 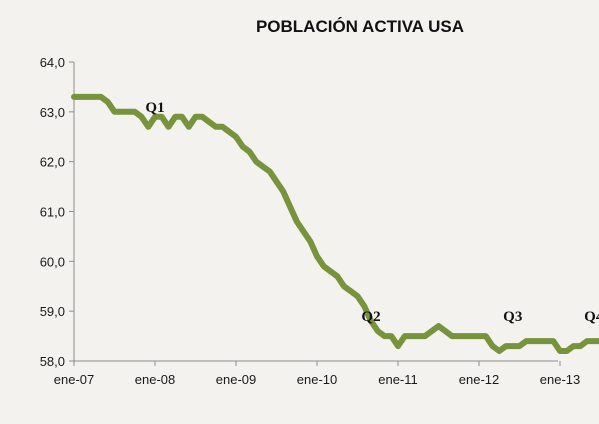 What do you see at coordinates (560, 379) in the screenshot?
I see `x-tick-label: ene-13` at bounding box center [560, 379].